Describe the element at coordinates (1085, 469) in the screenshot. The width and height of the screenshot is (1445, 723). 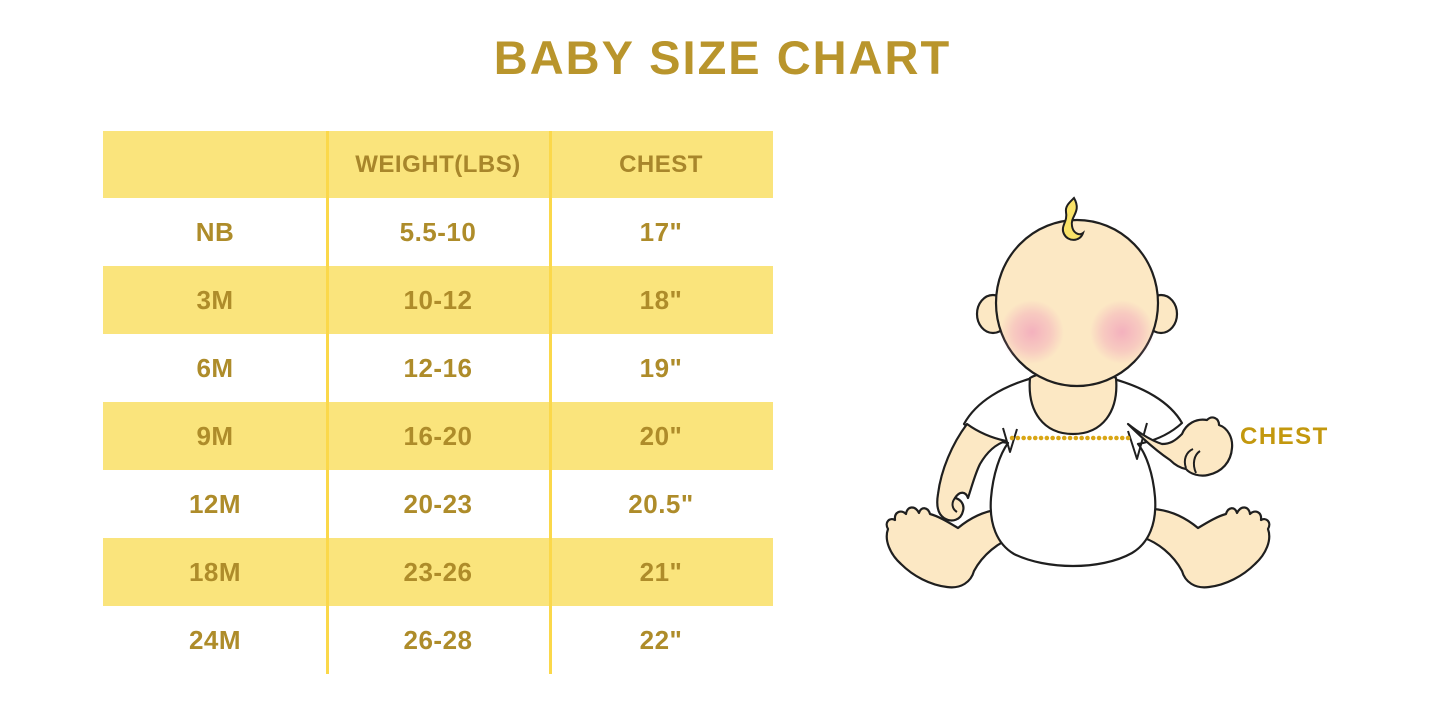
I see `baby-arms` at that location.